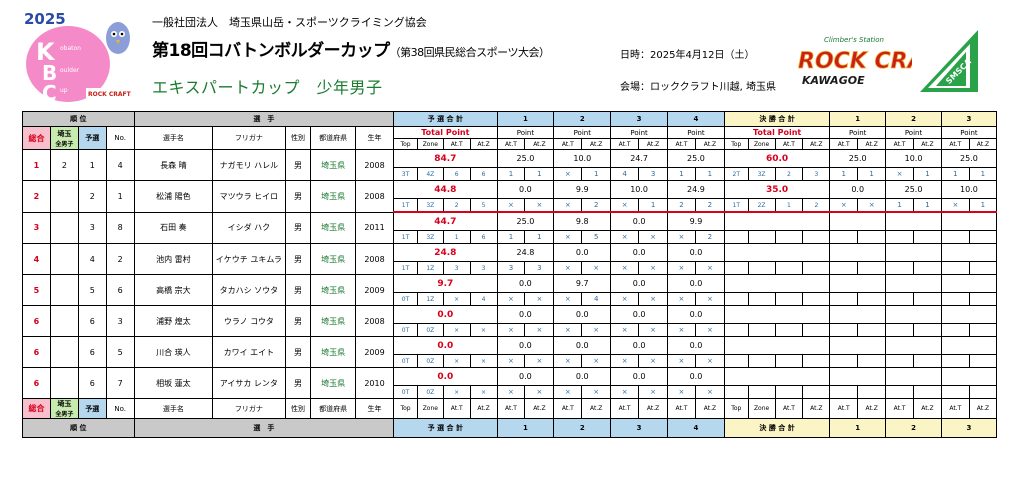 Image resolution: width=1024 pixels, height=479 pixels. What do you see at coordinates (430, 392) in the screenshot?
I see `qual-sub-cell: 0Z` at bounding box center [430, 392].